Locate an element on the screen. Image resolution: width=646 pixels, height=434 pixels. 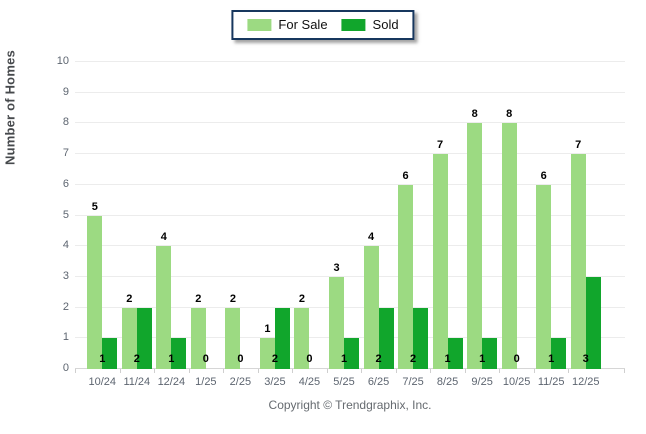
x-tick-label: 11/24 is located at coordinates (137, 382).